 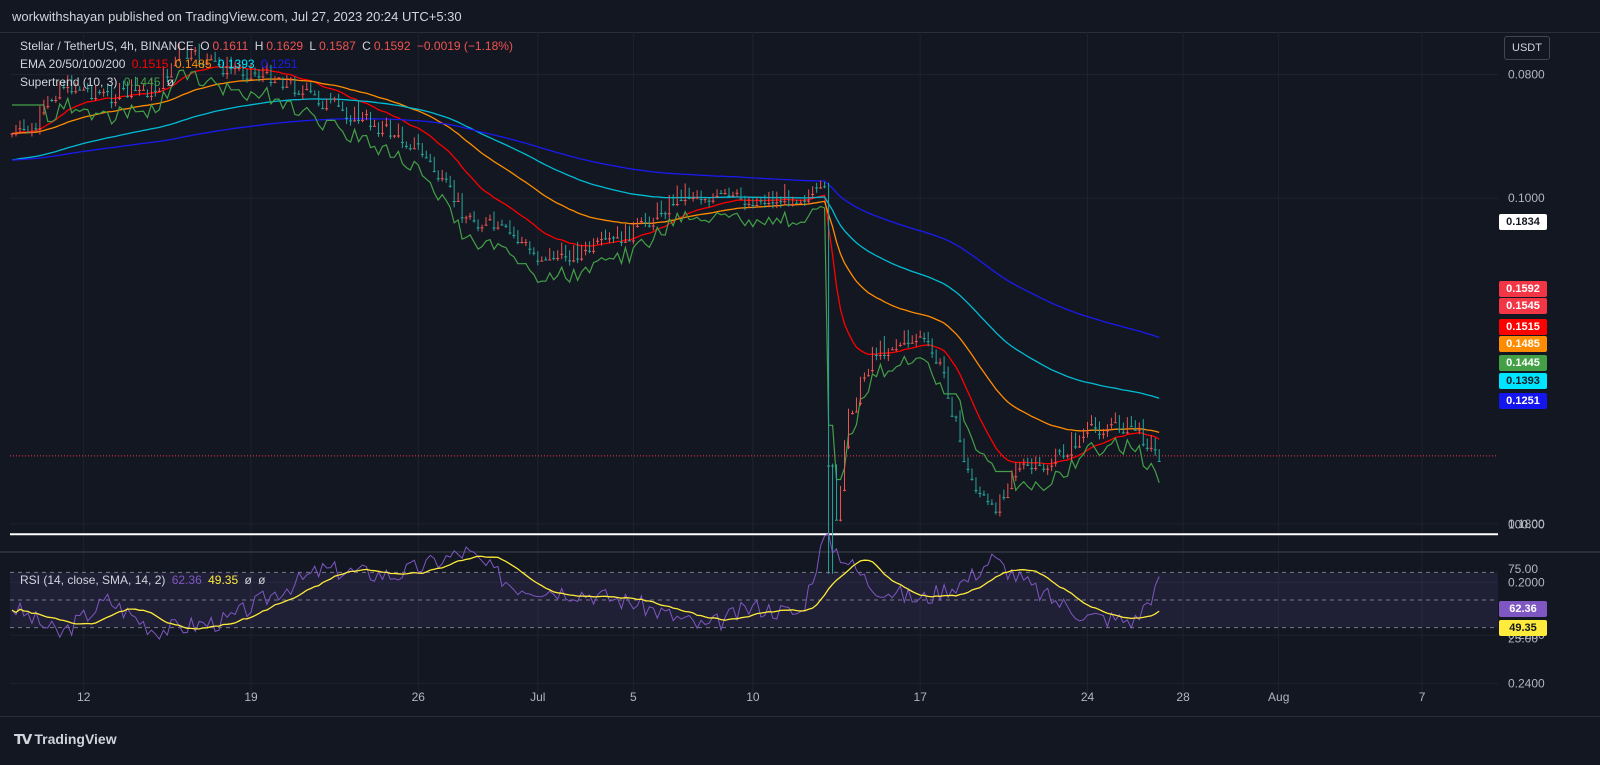 I want to click on rsi-value: 62.36, so click(x=186, y=580).